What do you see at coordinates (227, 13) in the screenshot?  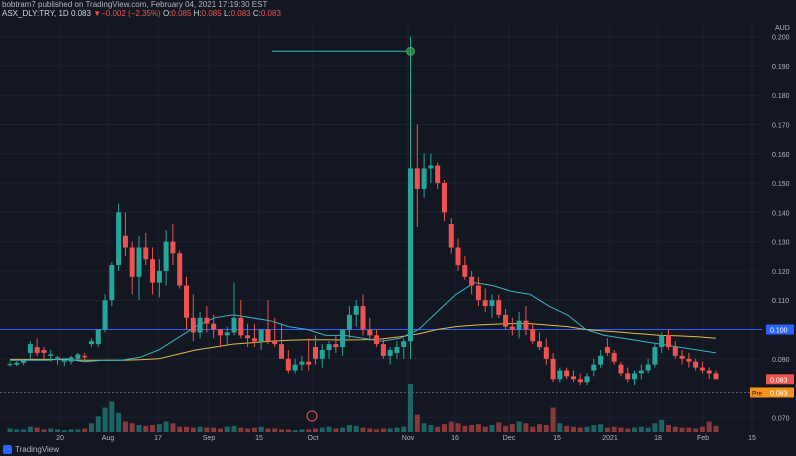 I see `low-label: L:` at bounding box center [227, 13].